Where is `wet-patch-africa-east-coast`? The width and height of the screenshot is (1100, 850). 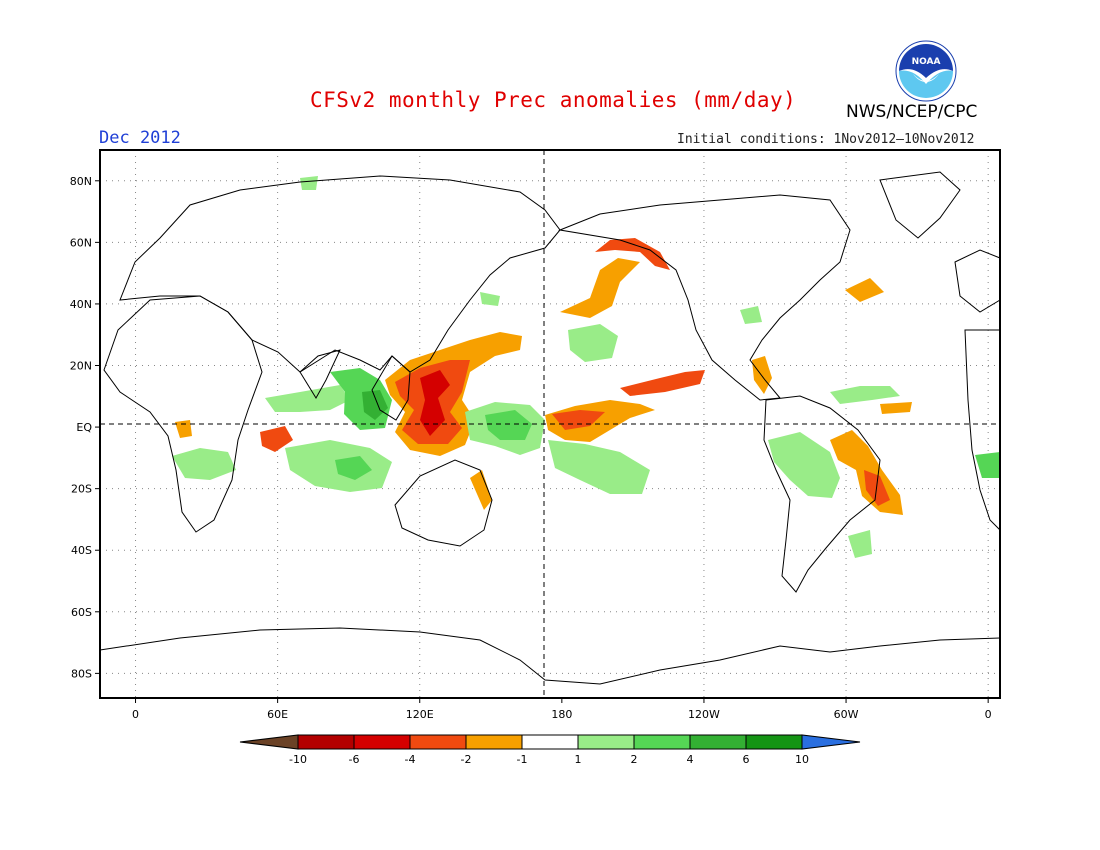
wet-patch-africa-east-coast is located at coordinates (987, 465).